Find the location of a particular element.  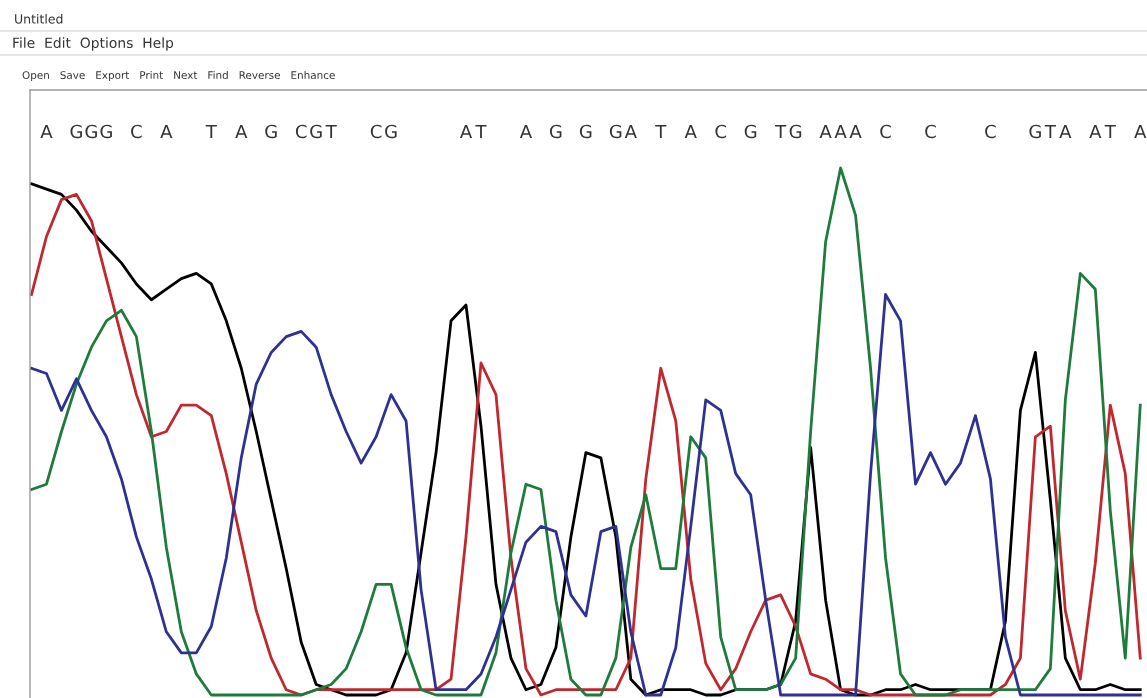

text: Untitled is located at coordinates (39, 18).